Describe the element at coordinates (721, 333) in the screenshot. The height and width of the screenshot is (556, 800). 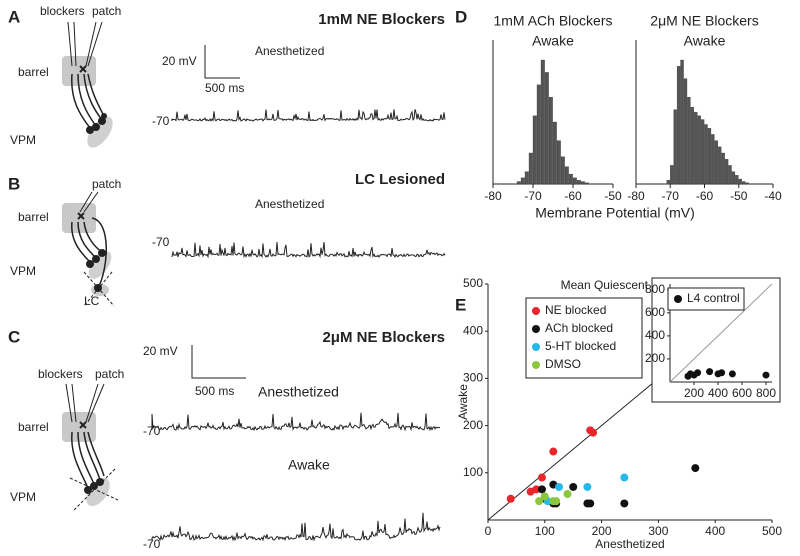
I see `identity-line` at that location.